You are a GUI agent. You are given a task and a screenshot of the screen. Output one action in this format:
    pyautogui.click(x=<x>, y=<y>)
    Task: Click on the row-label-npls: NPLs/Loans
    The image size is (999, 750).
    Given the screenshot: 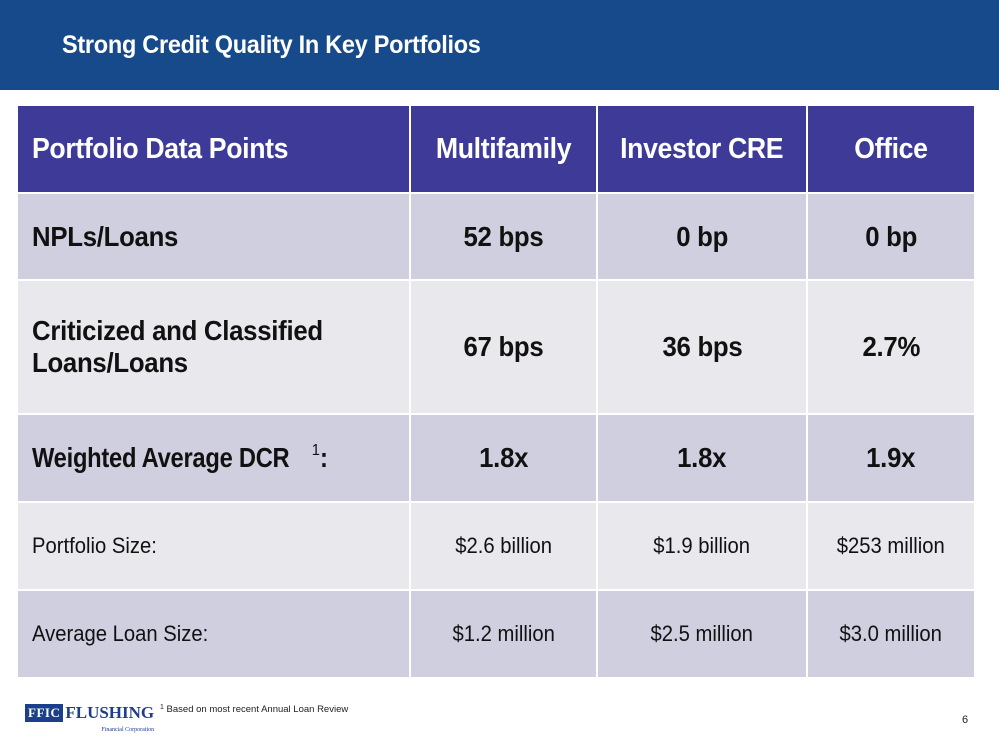 What is the action you would take?
    pyautogui.click(x=213, y=236)
    